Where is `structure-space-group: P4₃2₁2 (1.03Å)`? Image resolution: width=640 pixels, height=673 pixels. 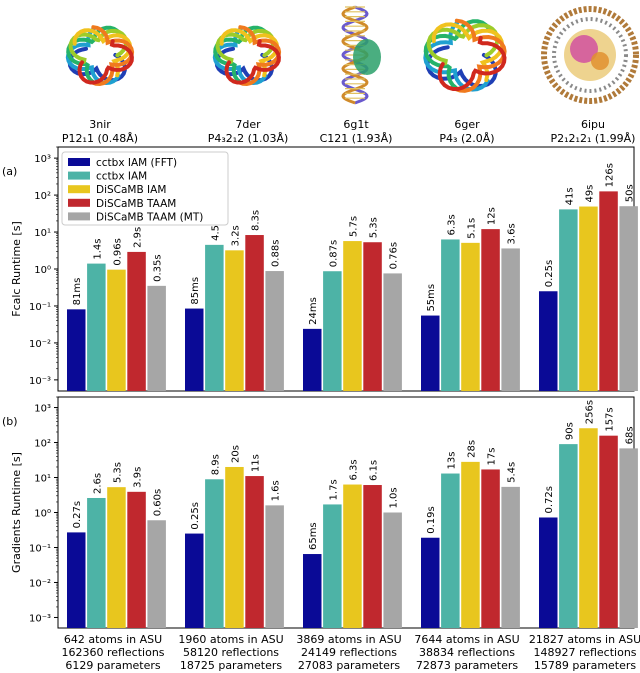 structure-space-group: P4₃2₁2 (1.03Å) is located at coordinates (248, 138).